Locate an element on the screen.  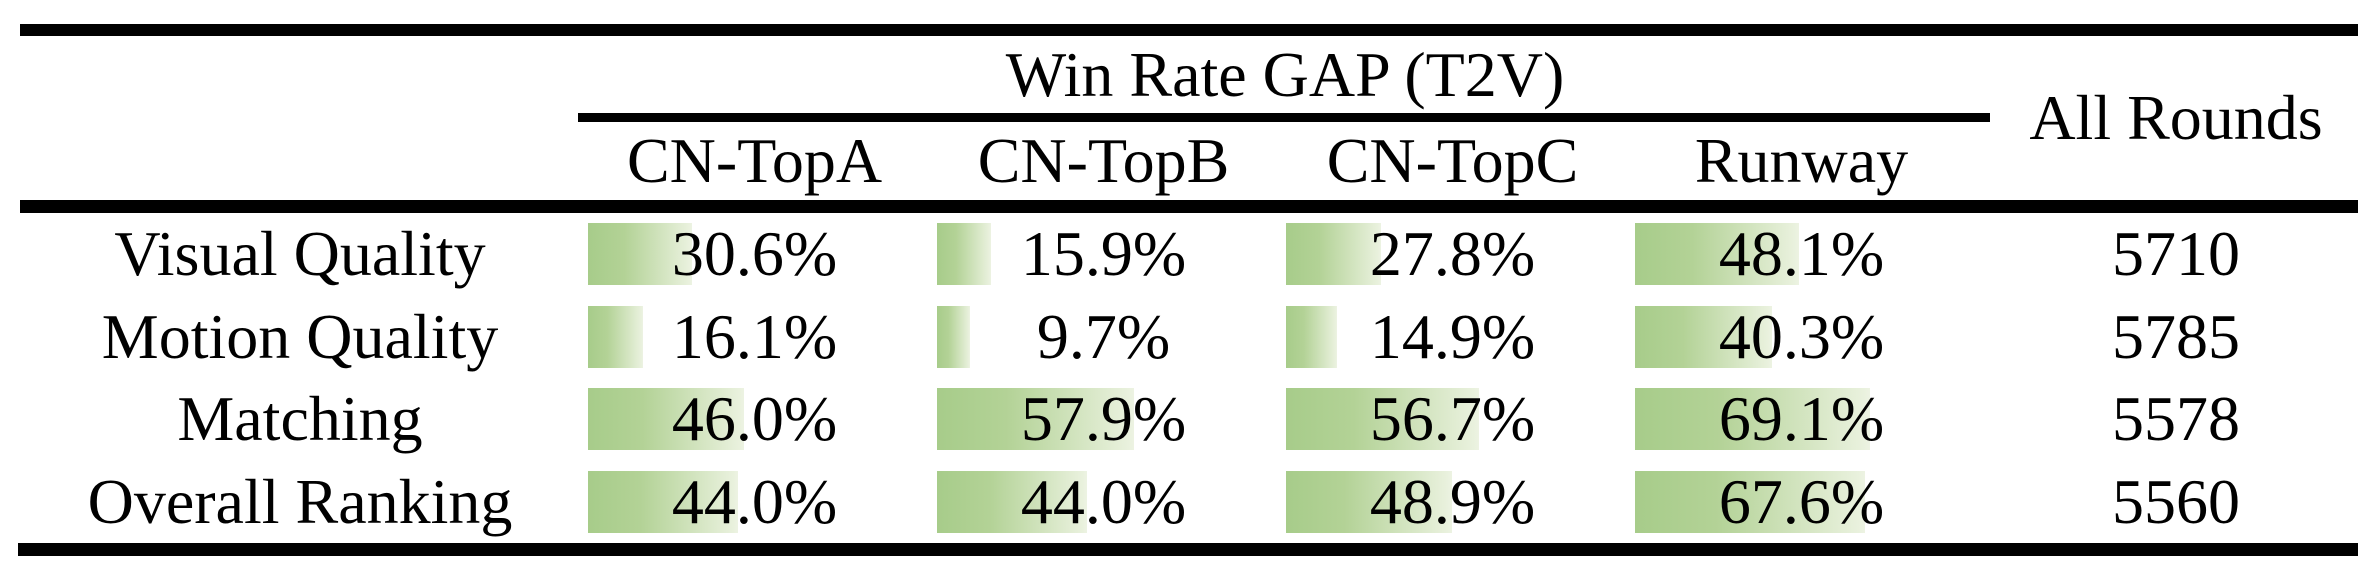
column-header-cn-topb: CN-TopB is located at coordinates (1103, 160).